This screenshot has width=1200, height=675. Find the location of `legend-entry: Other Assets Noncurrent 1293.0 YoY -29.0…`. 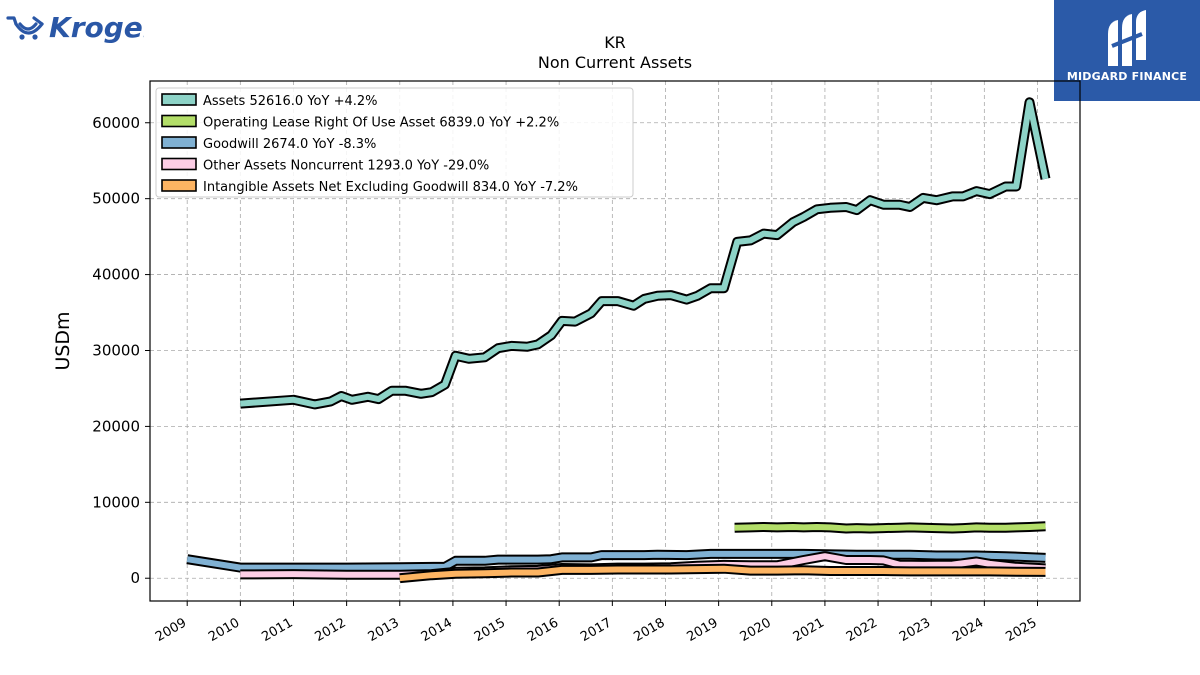

legend-entry: Other Assets Noncurrent 1293.0 YoY -29.0… is located at coordinates (346, 166).